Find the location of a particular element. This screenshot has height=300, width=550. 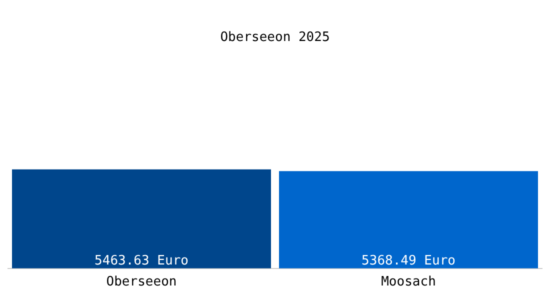

data-label: 5463.63 Euro is located at coordinates (141, 260).